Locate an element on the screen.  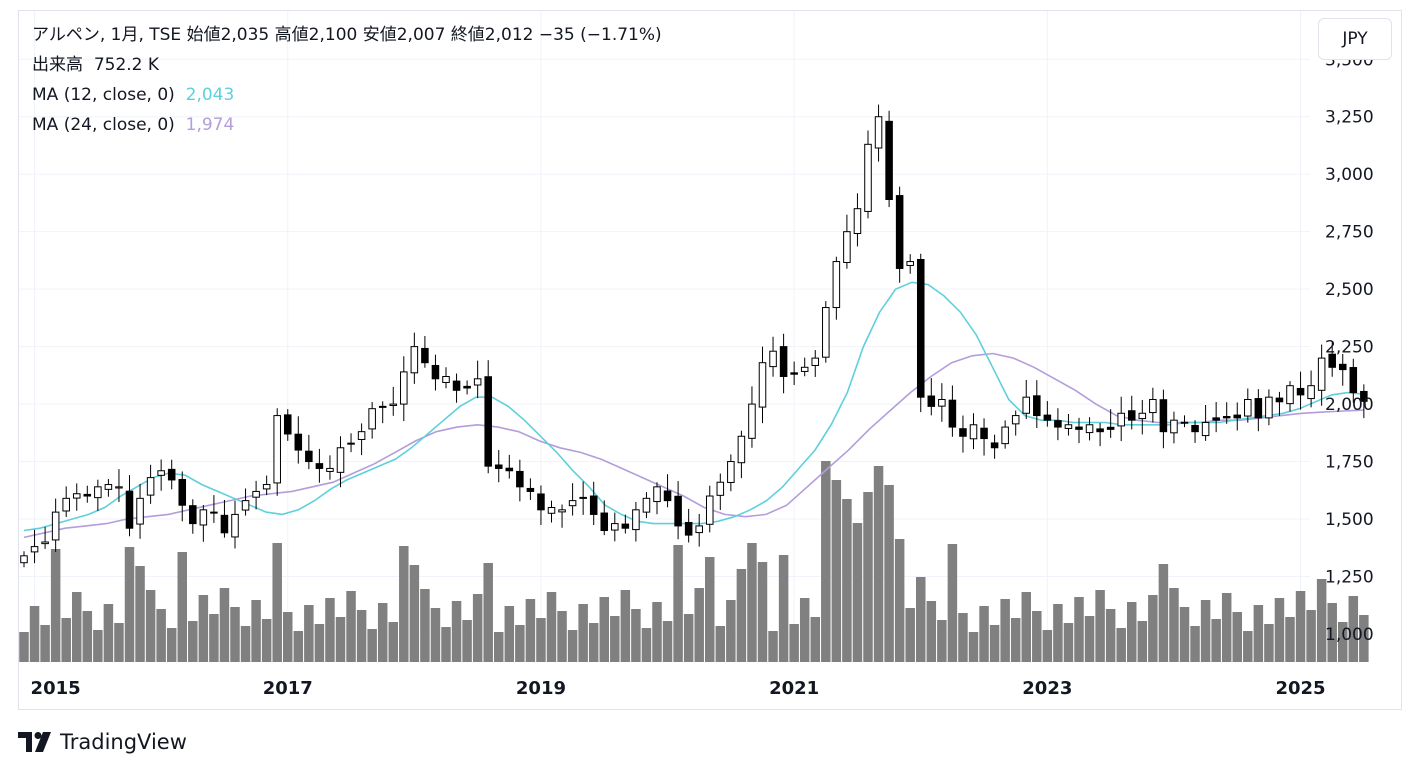
time-axis: 2015 2017 2019 2021 2023 2025 is located at coordinates (678, 688).